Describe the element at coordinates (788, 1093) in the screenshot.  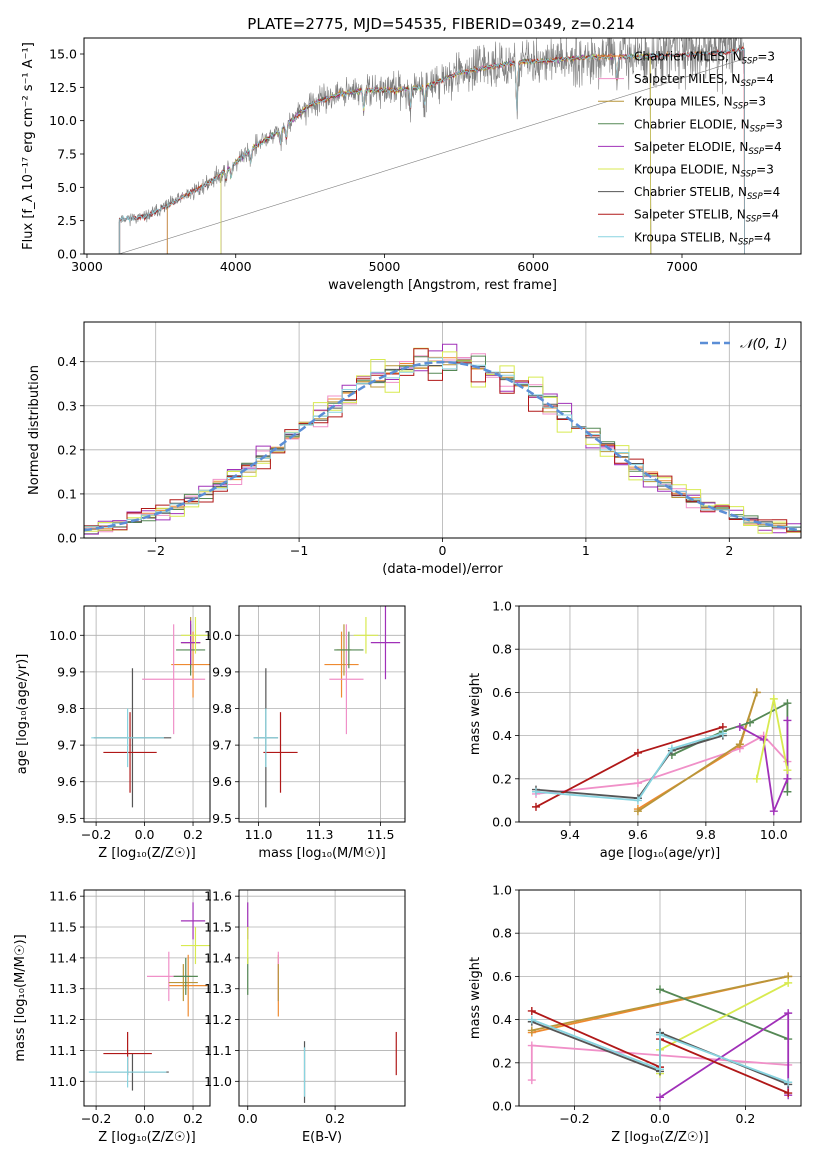
I see `weight_vs_Z-marker-salp_stelib` at that location.